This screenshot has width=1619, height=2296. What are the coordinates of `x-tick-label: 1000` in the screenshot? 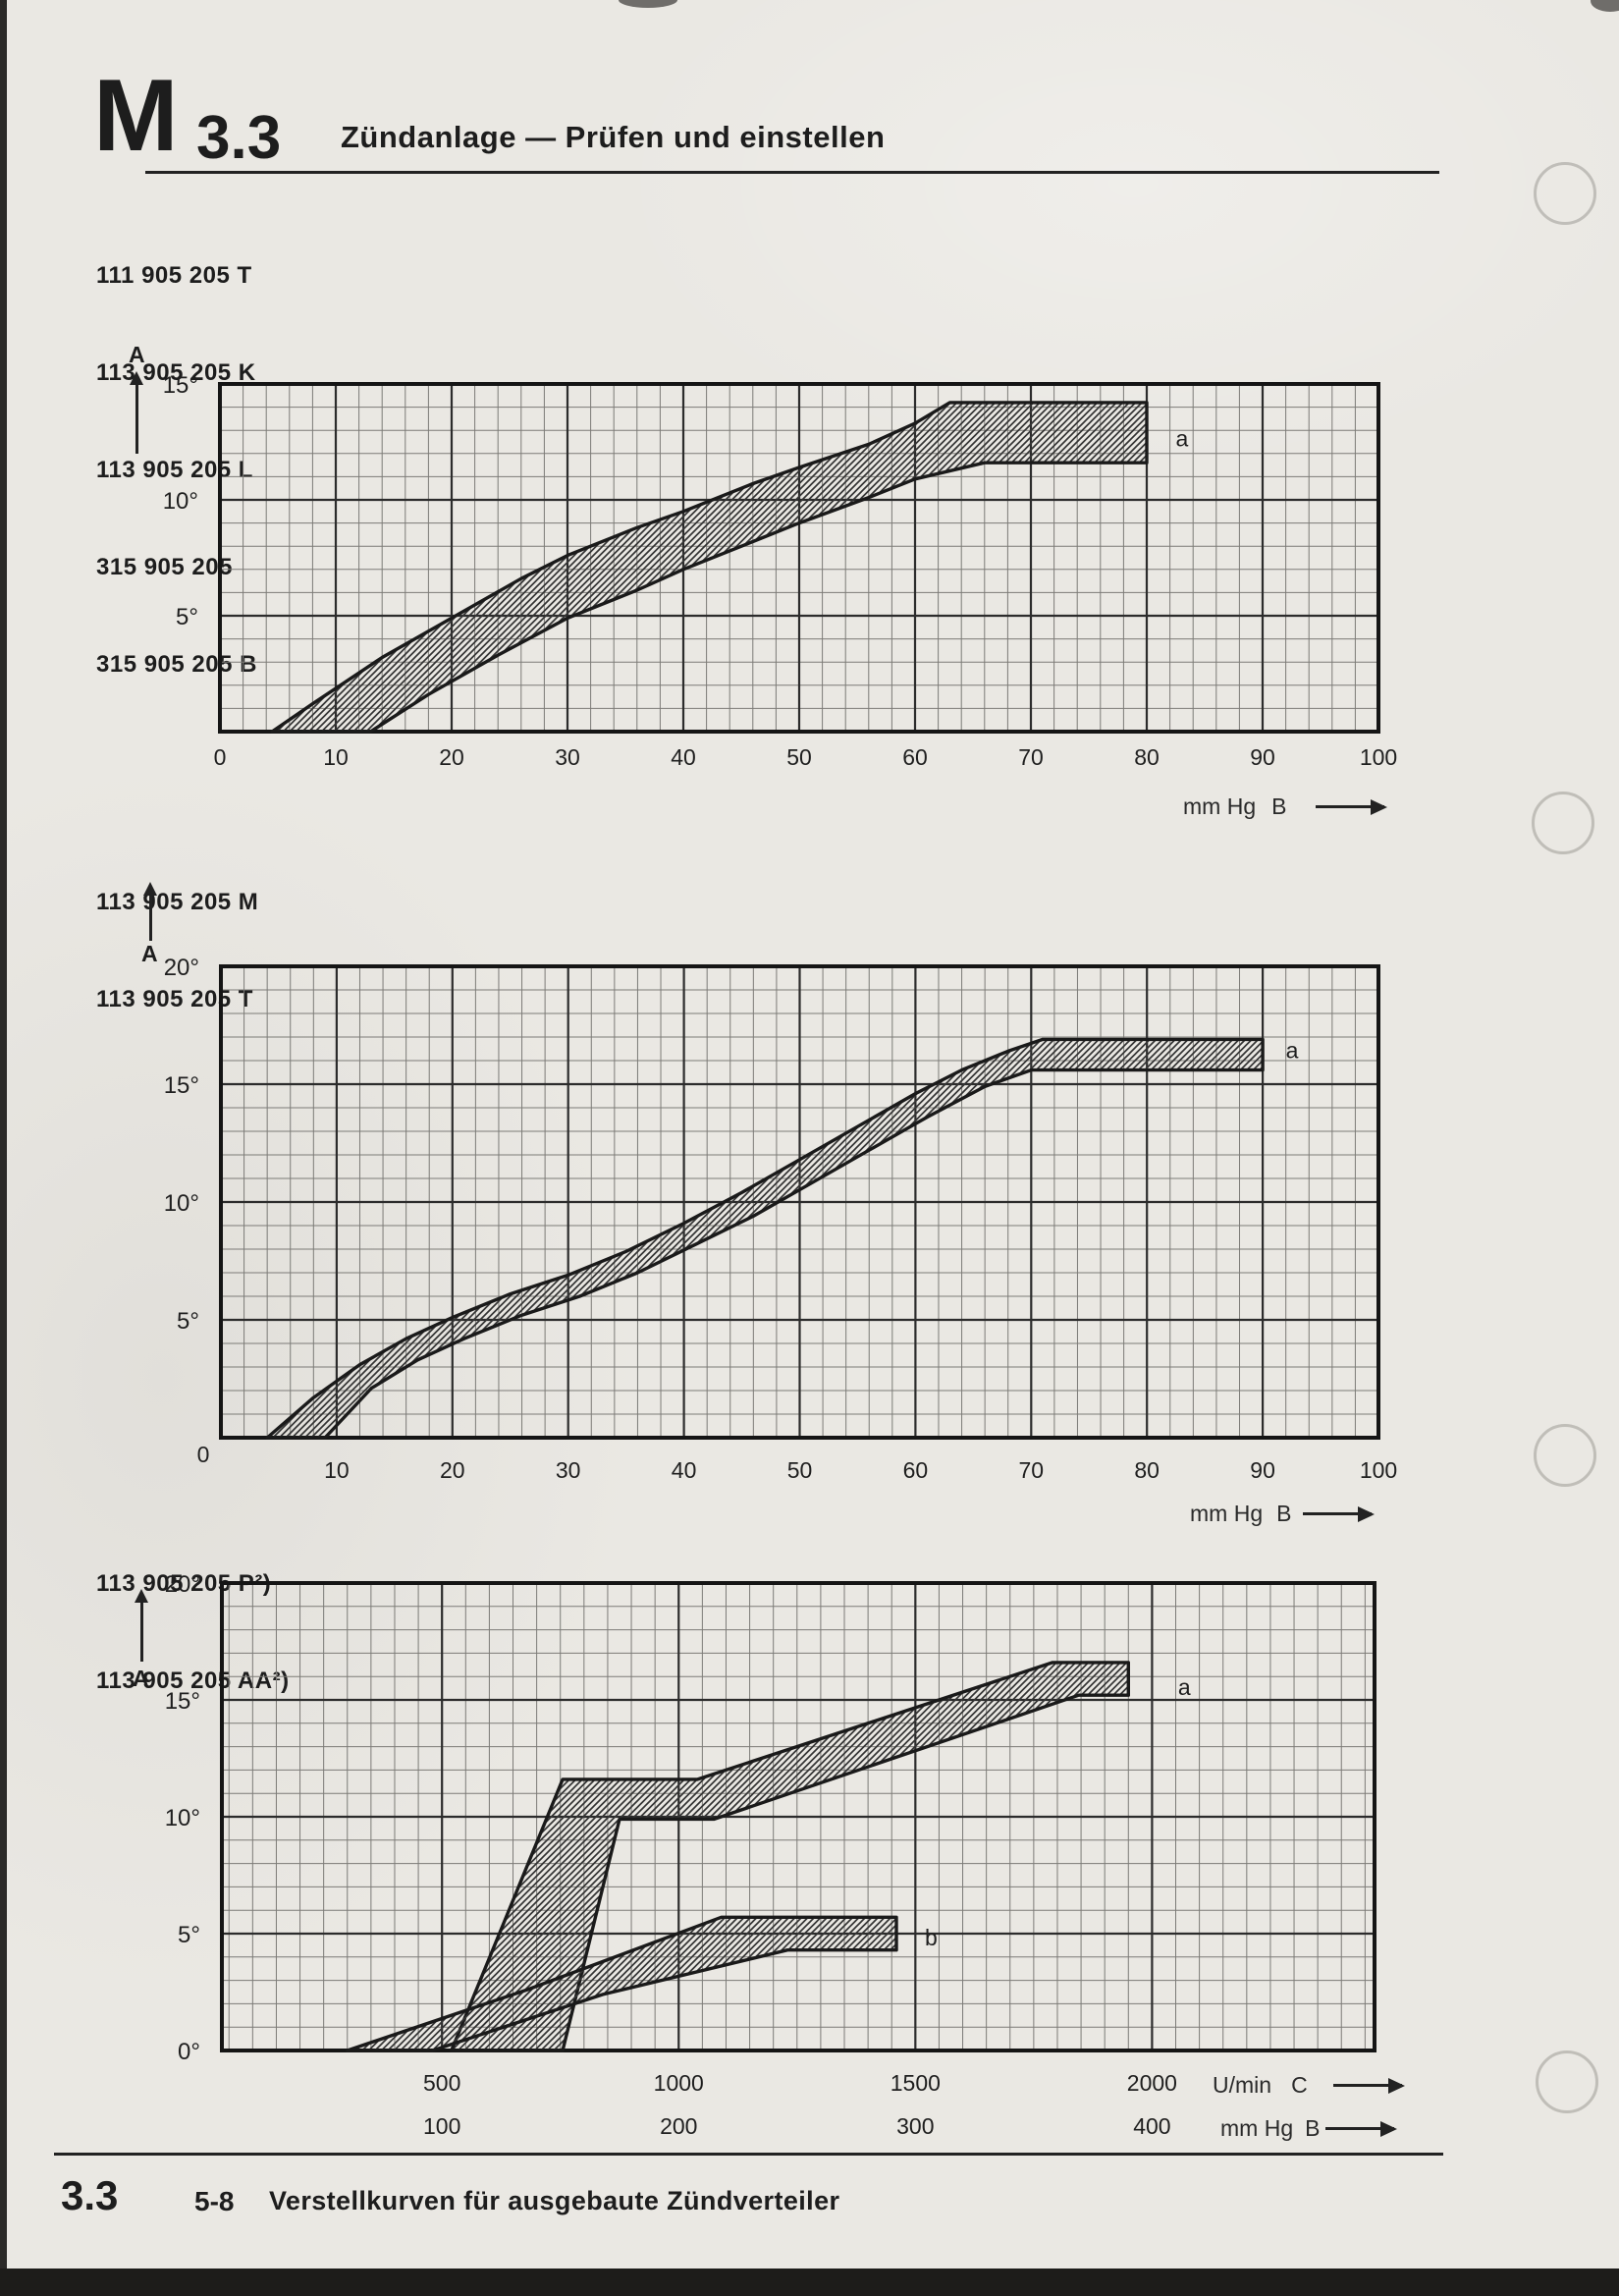 It's located at (679, 2083).